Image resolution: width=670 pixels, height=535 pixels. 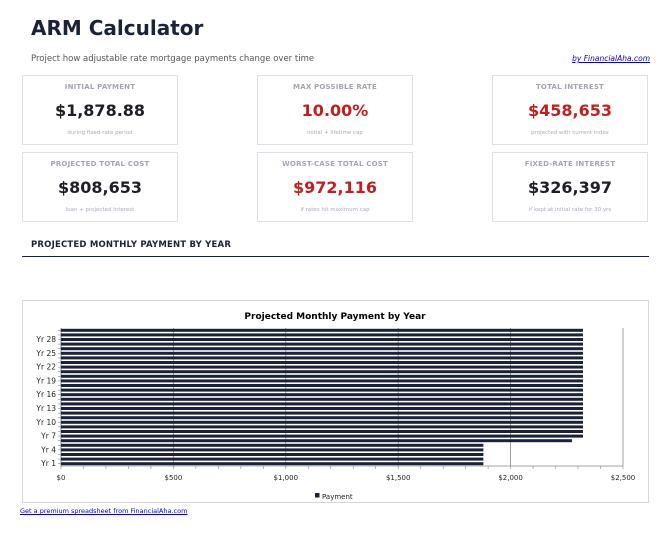 What do you see at coordinates (45, 339) in the screenshot?
I see `y-tick-label: Yr 28` at bounding box center [45, 339].